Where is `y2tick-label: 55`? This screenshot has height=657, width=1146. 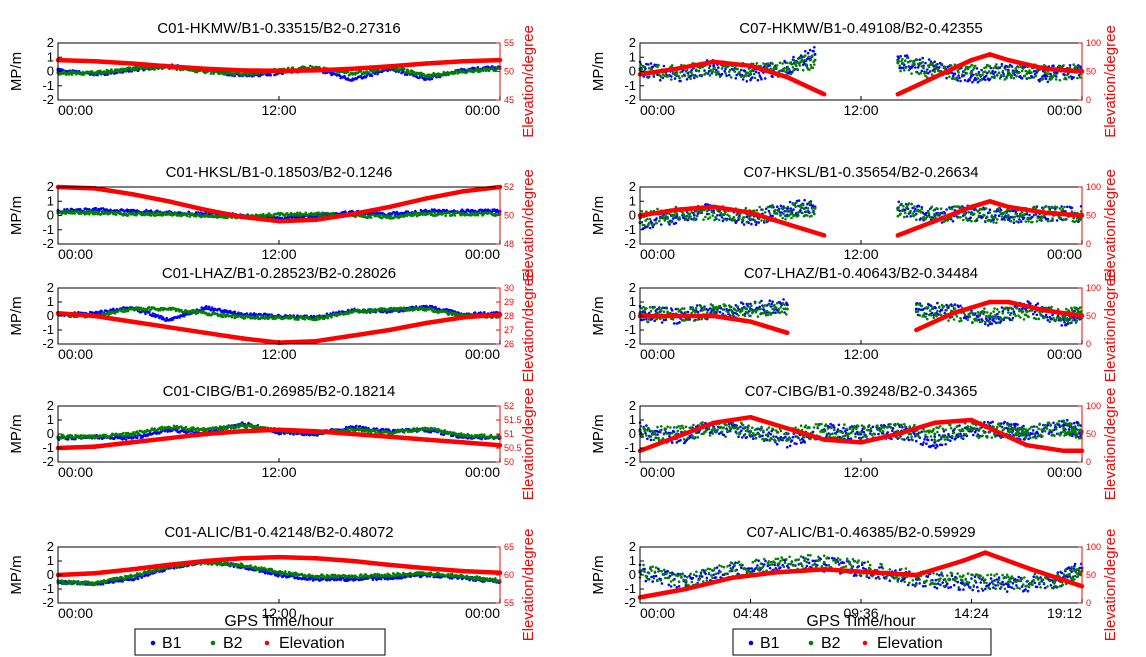 y2tick-label: 55 is located at coordinates (509, 43).